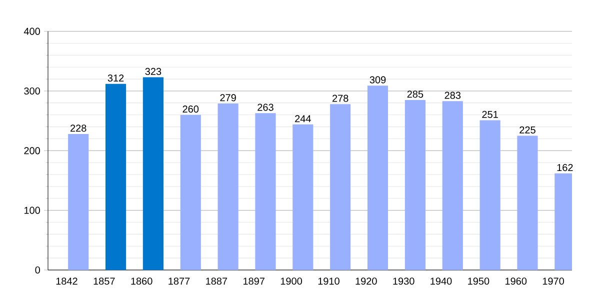 The width and height of the screenshot is (600, 300). I want to click on x-tick-label: 1920, so click(366, 281).